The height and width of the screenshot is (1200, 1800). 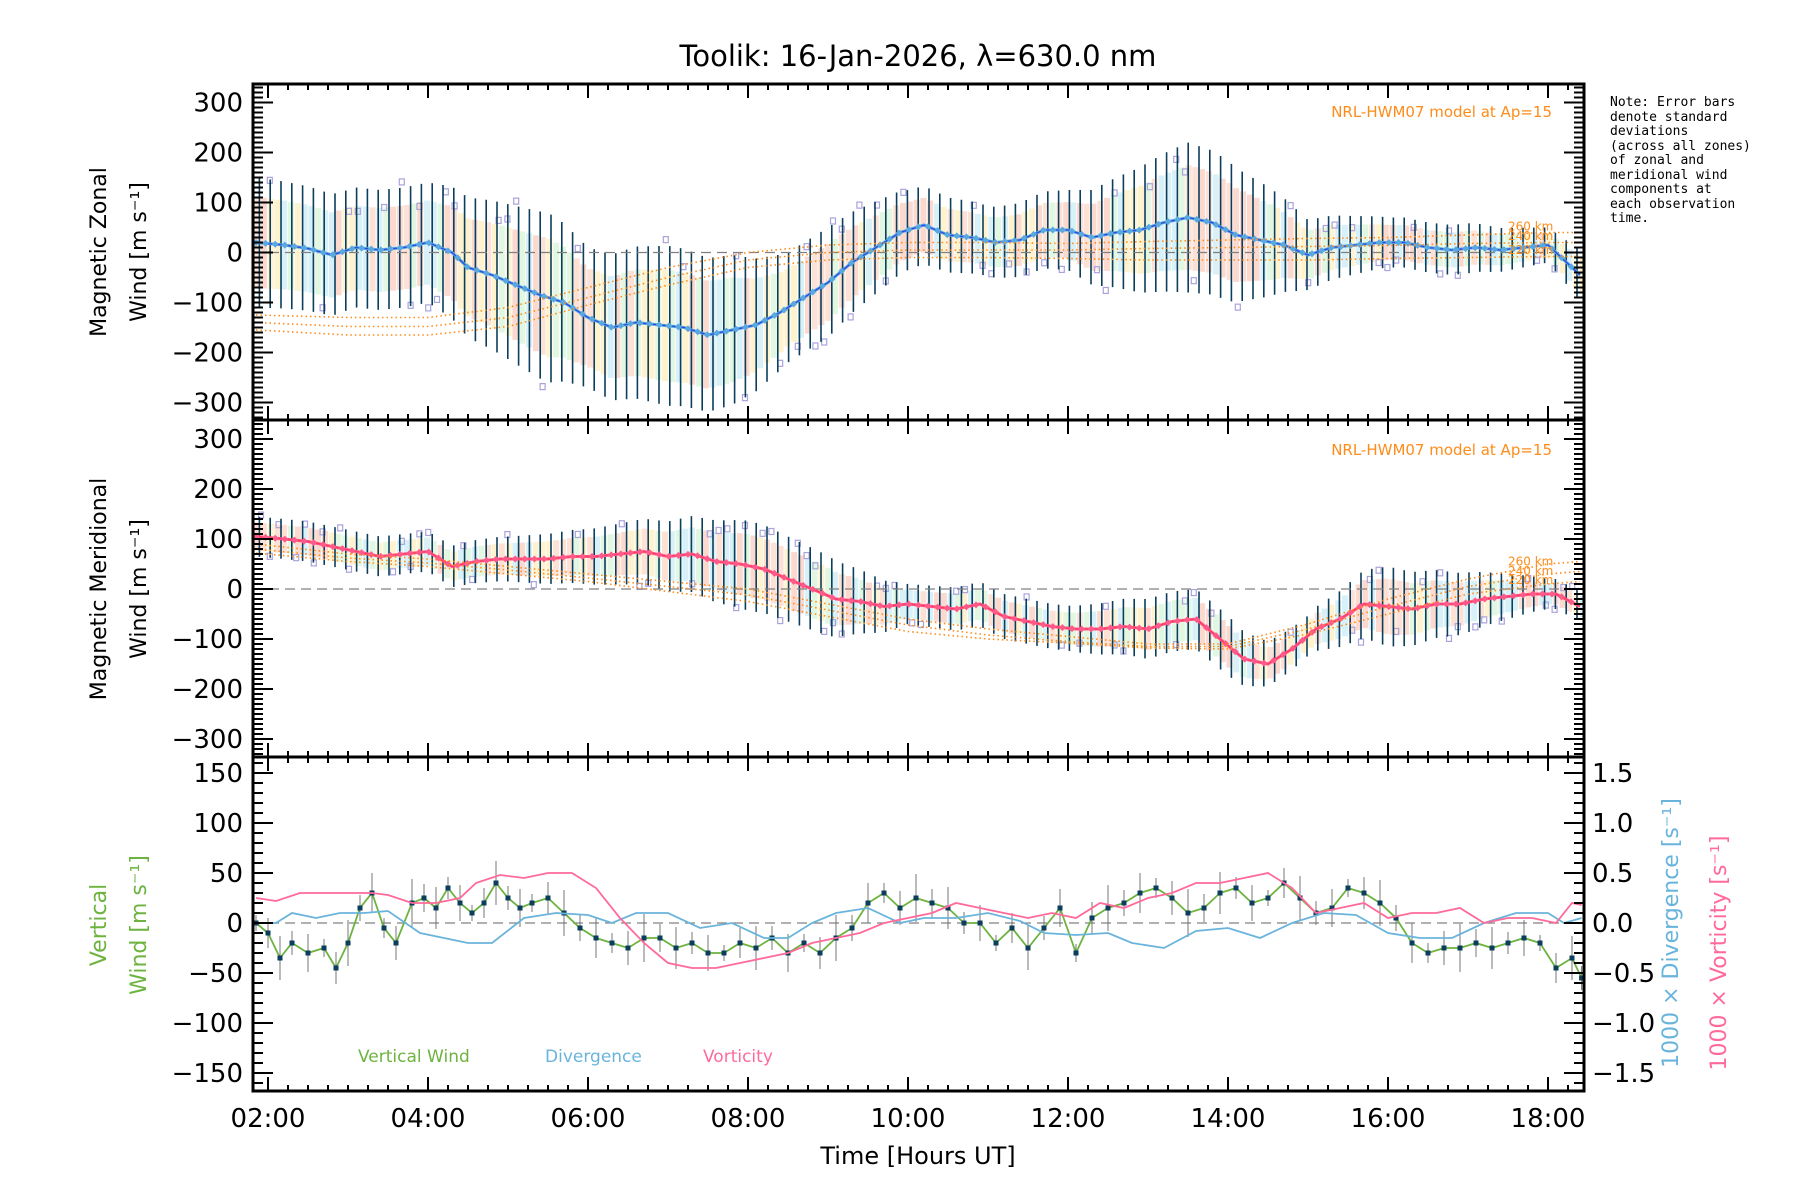 What do you see at coordinates (918, 56) in the screenshot?
I see `figure-title: Toolik: 16-Jan-2026, λ=630.0 nm` at bounding box center [918, 56].